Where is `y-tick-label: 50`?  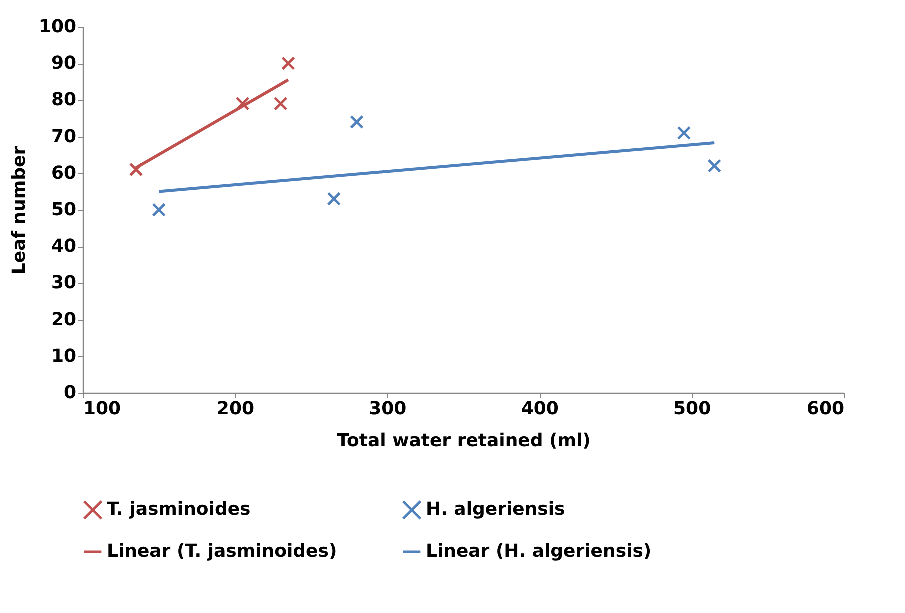 y-tick-label: 50 is located at coordinates (63, 210).